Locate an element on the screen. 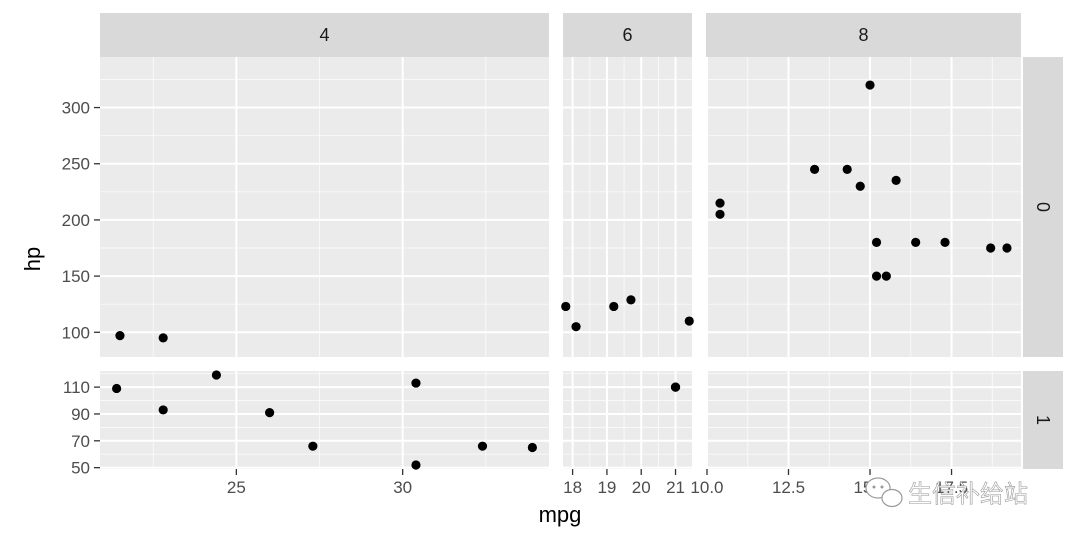 The width and height of the screenshot is (1080, 540). strip-right-label: 1 is located at coordinates (1043, 420).